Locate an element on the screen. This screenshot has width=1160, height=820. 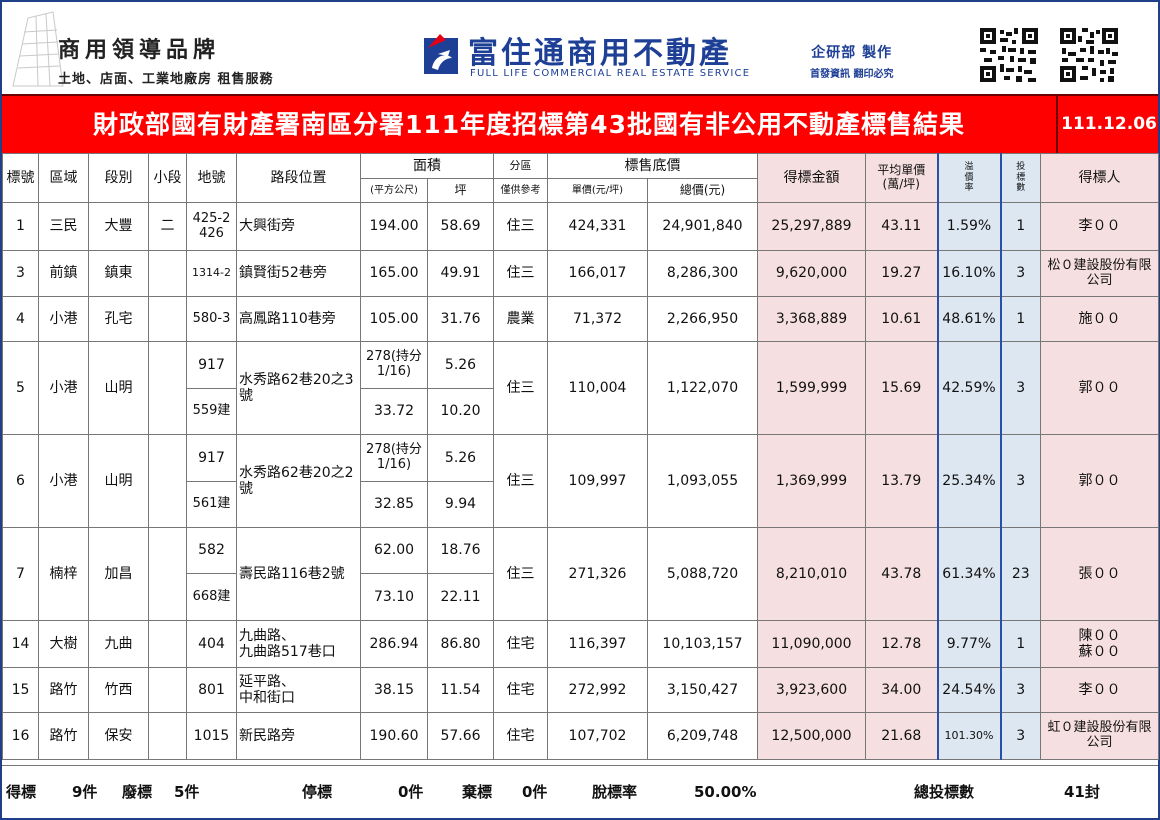
cell-premium: 9.77% is located at coordinates (969, 644).